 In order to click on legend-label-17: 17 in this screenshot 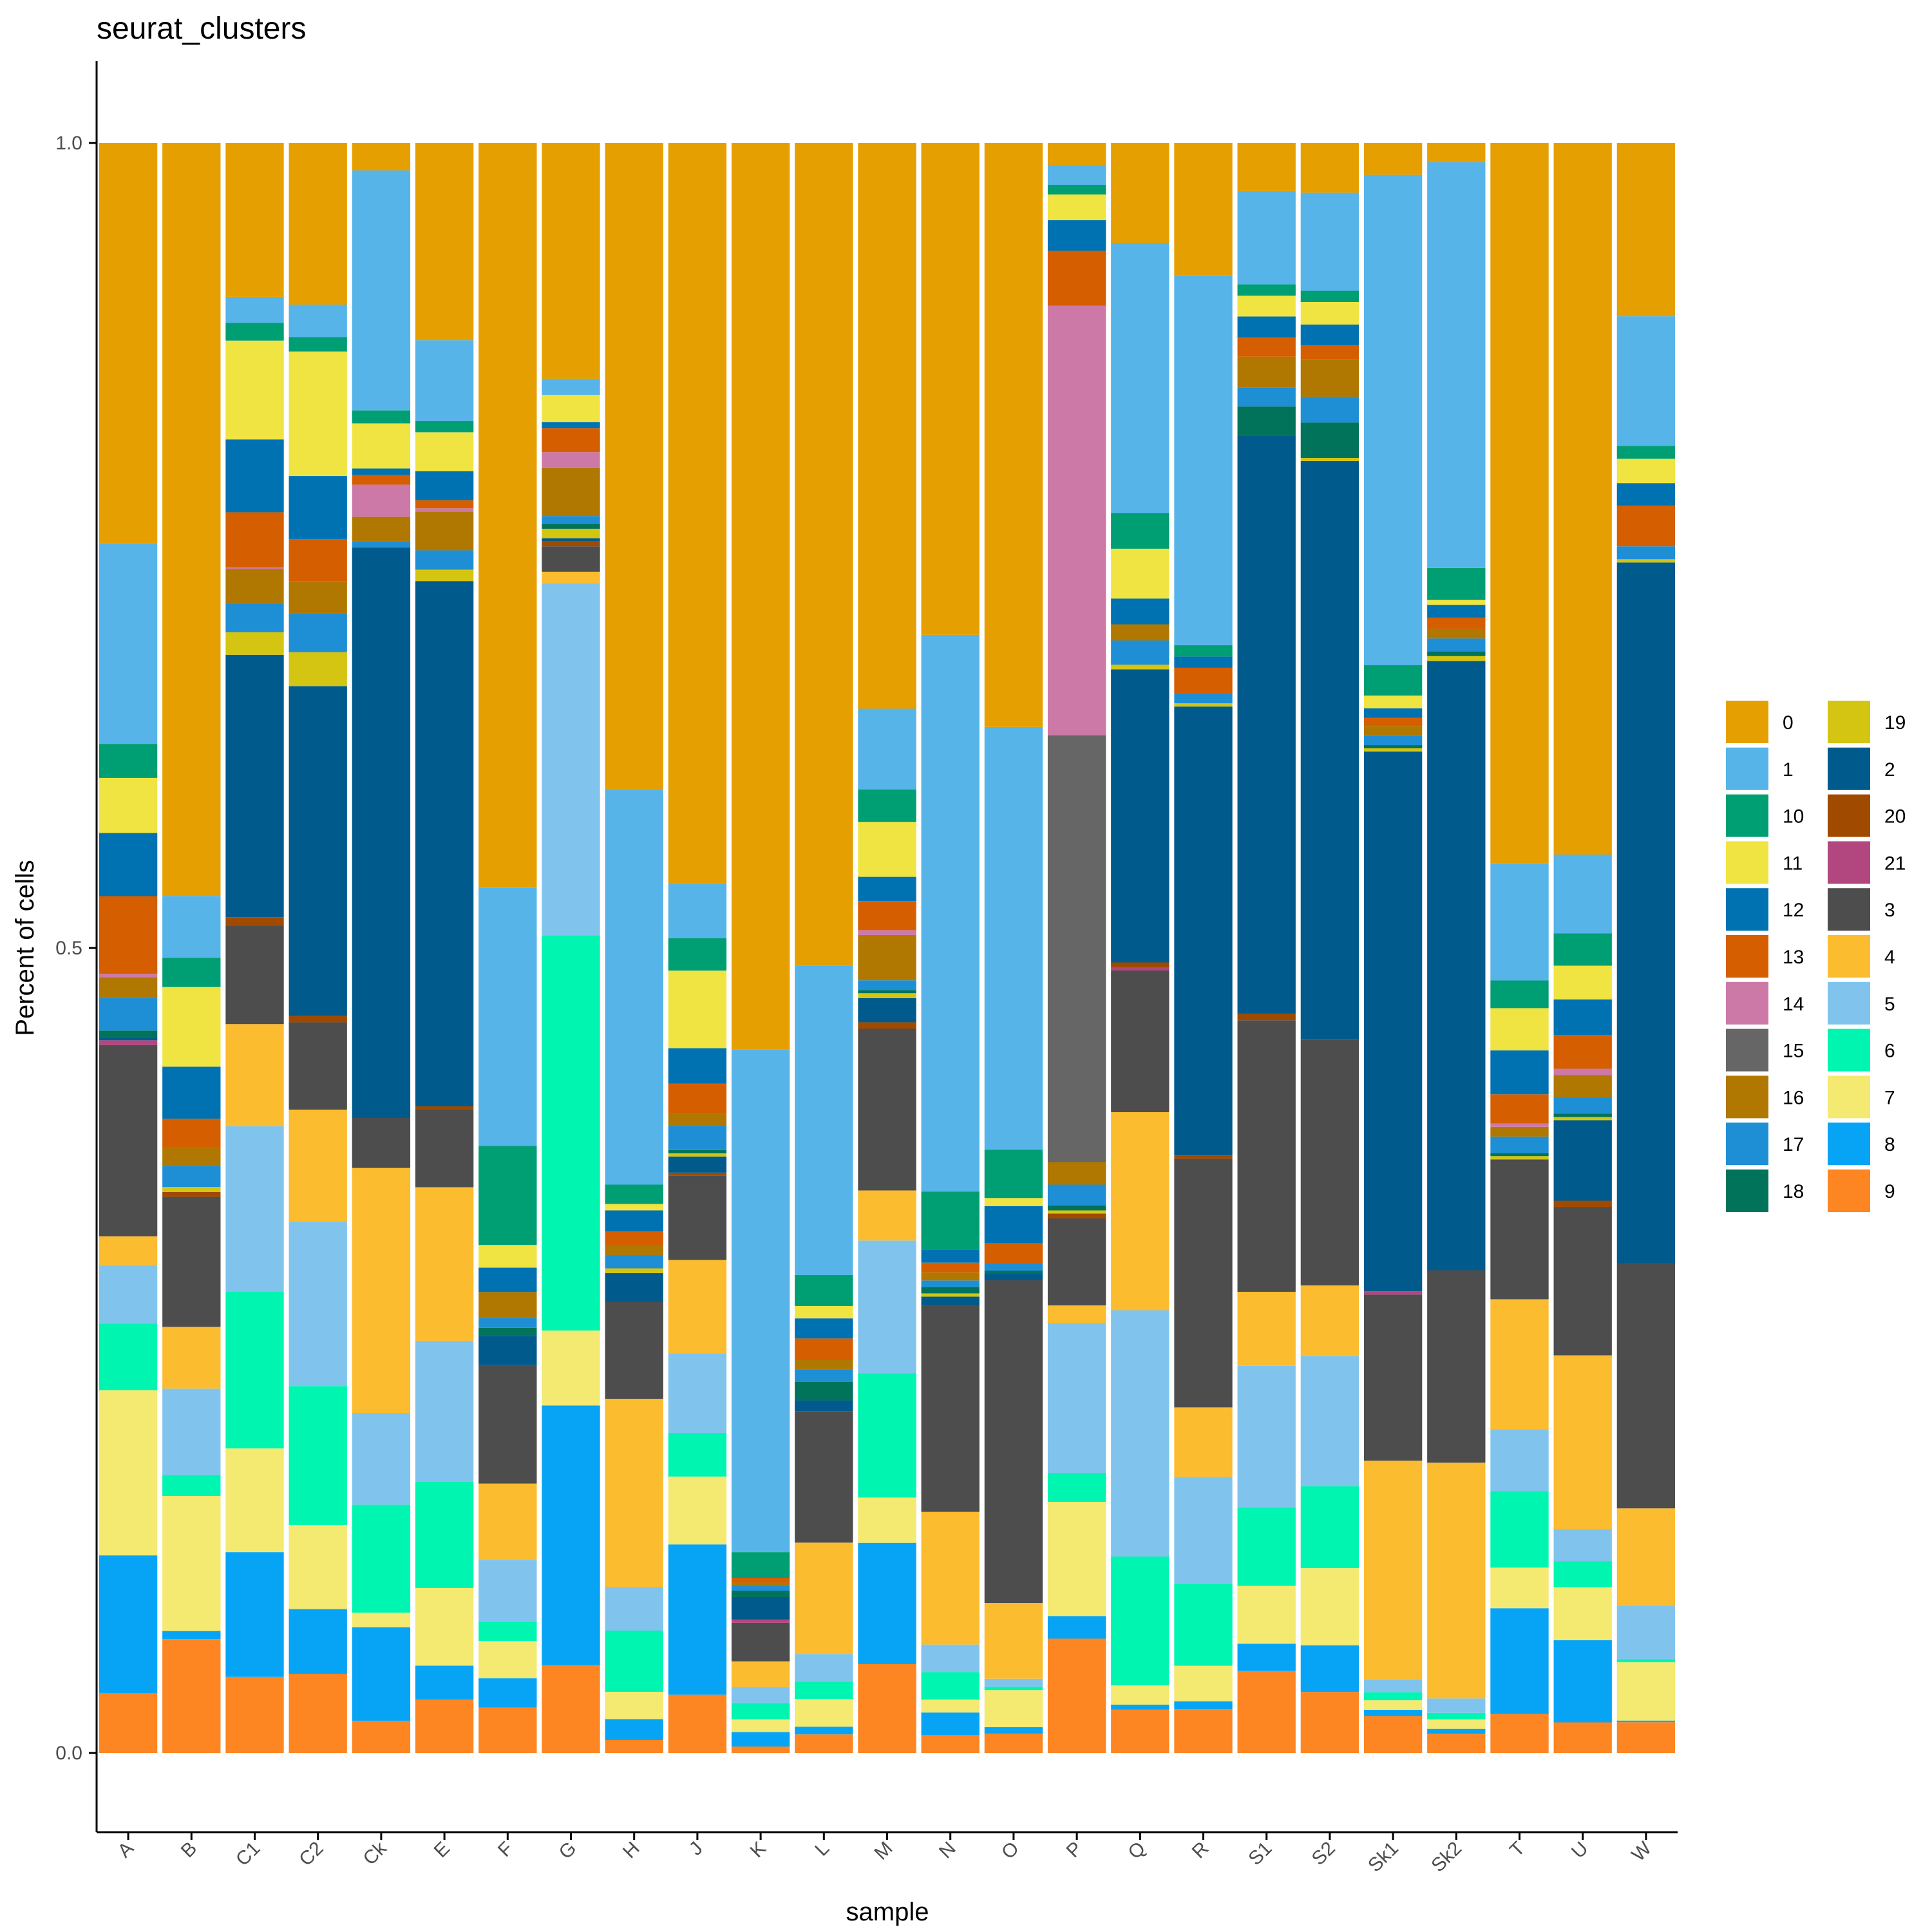, I will do `click(1793, 1144)`.